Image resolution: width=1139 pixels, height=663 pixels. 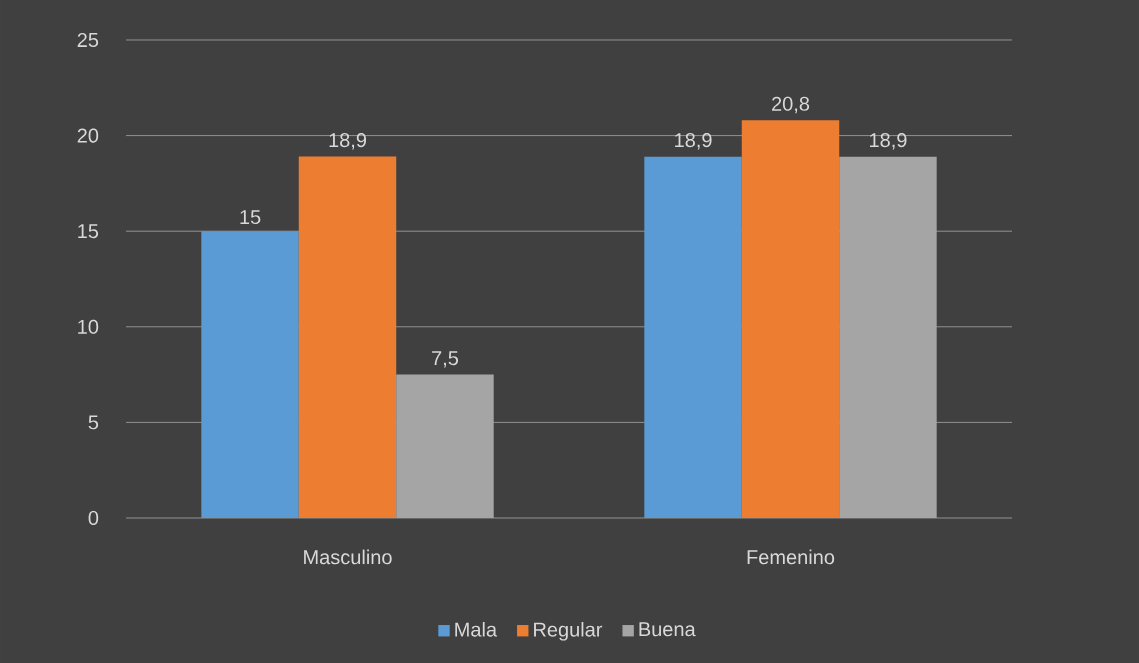 I want to click on x-tick-label: Femenino, so click(x=791, y=557).